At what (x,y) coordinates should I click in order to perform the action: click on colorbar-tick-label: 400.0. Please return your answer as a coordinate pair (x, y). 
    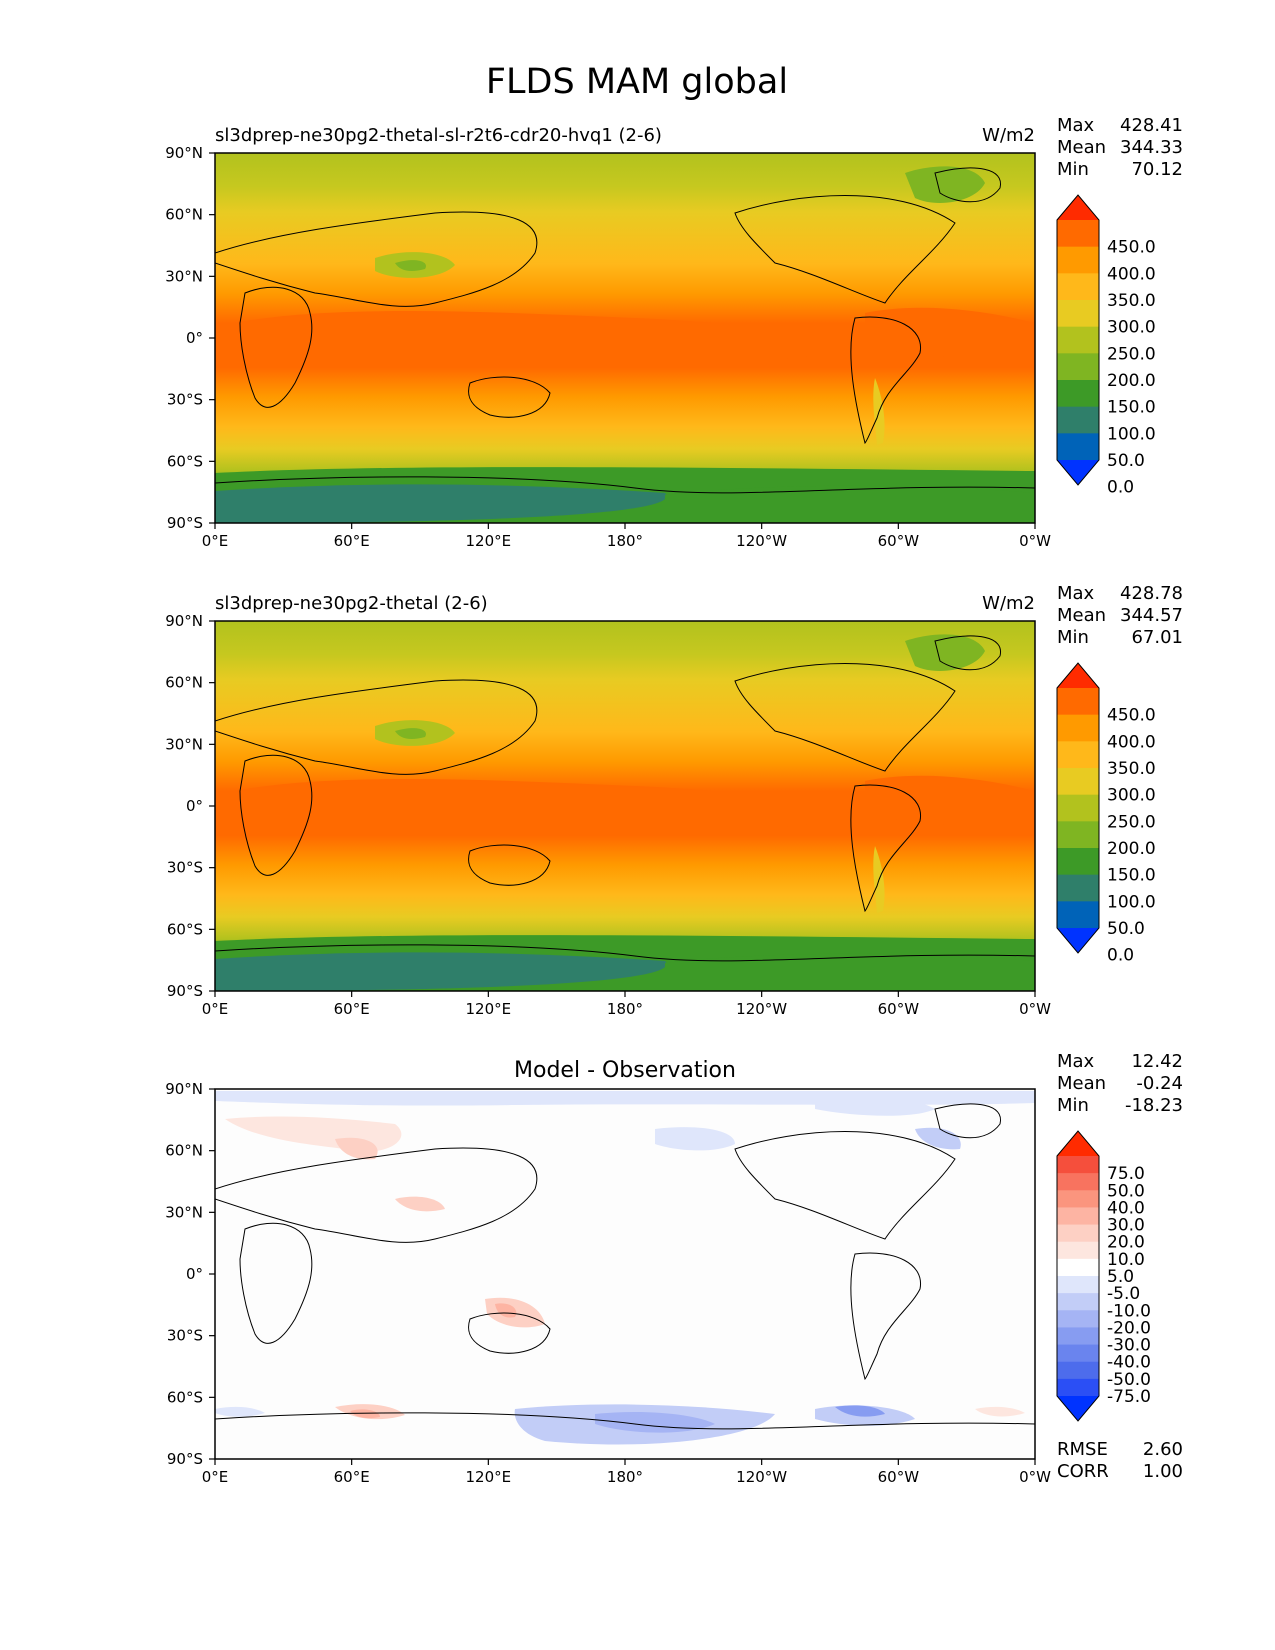
    Looking at the image, I should click on (1131, 742).